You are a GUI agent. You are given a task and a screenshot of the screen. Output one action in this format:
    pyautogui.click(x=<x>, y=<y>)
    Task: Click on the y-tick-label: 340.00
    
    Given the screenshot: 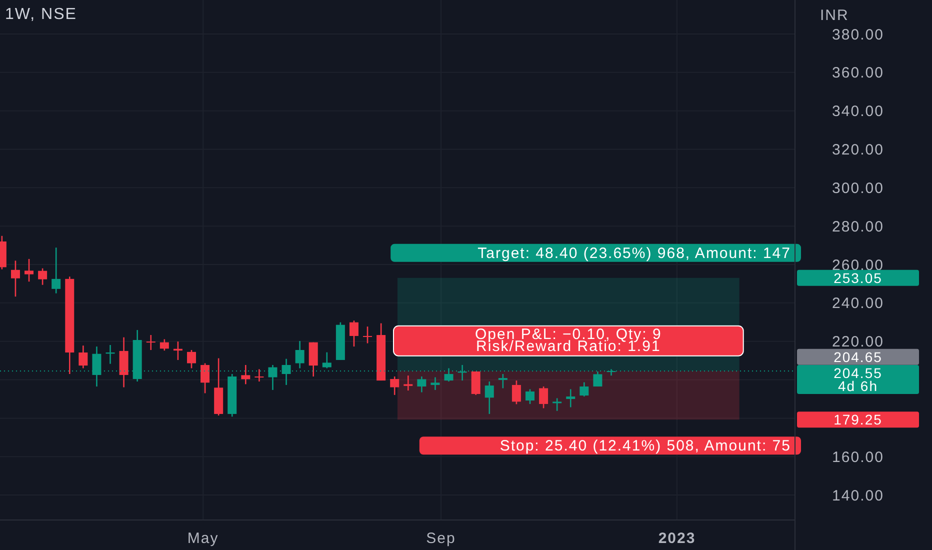 What is the action you would take?
    pyautogui.click(x=858, y=111)
    